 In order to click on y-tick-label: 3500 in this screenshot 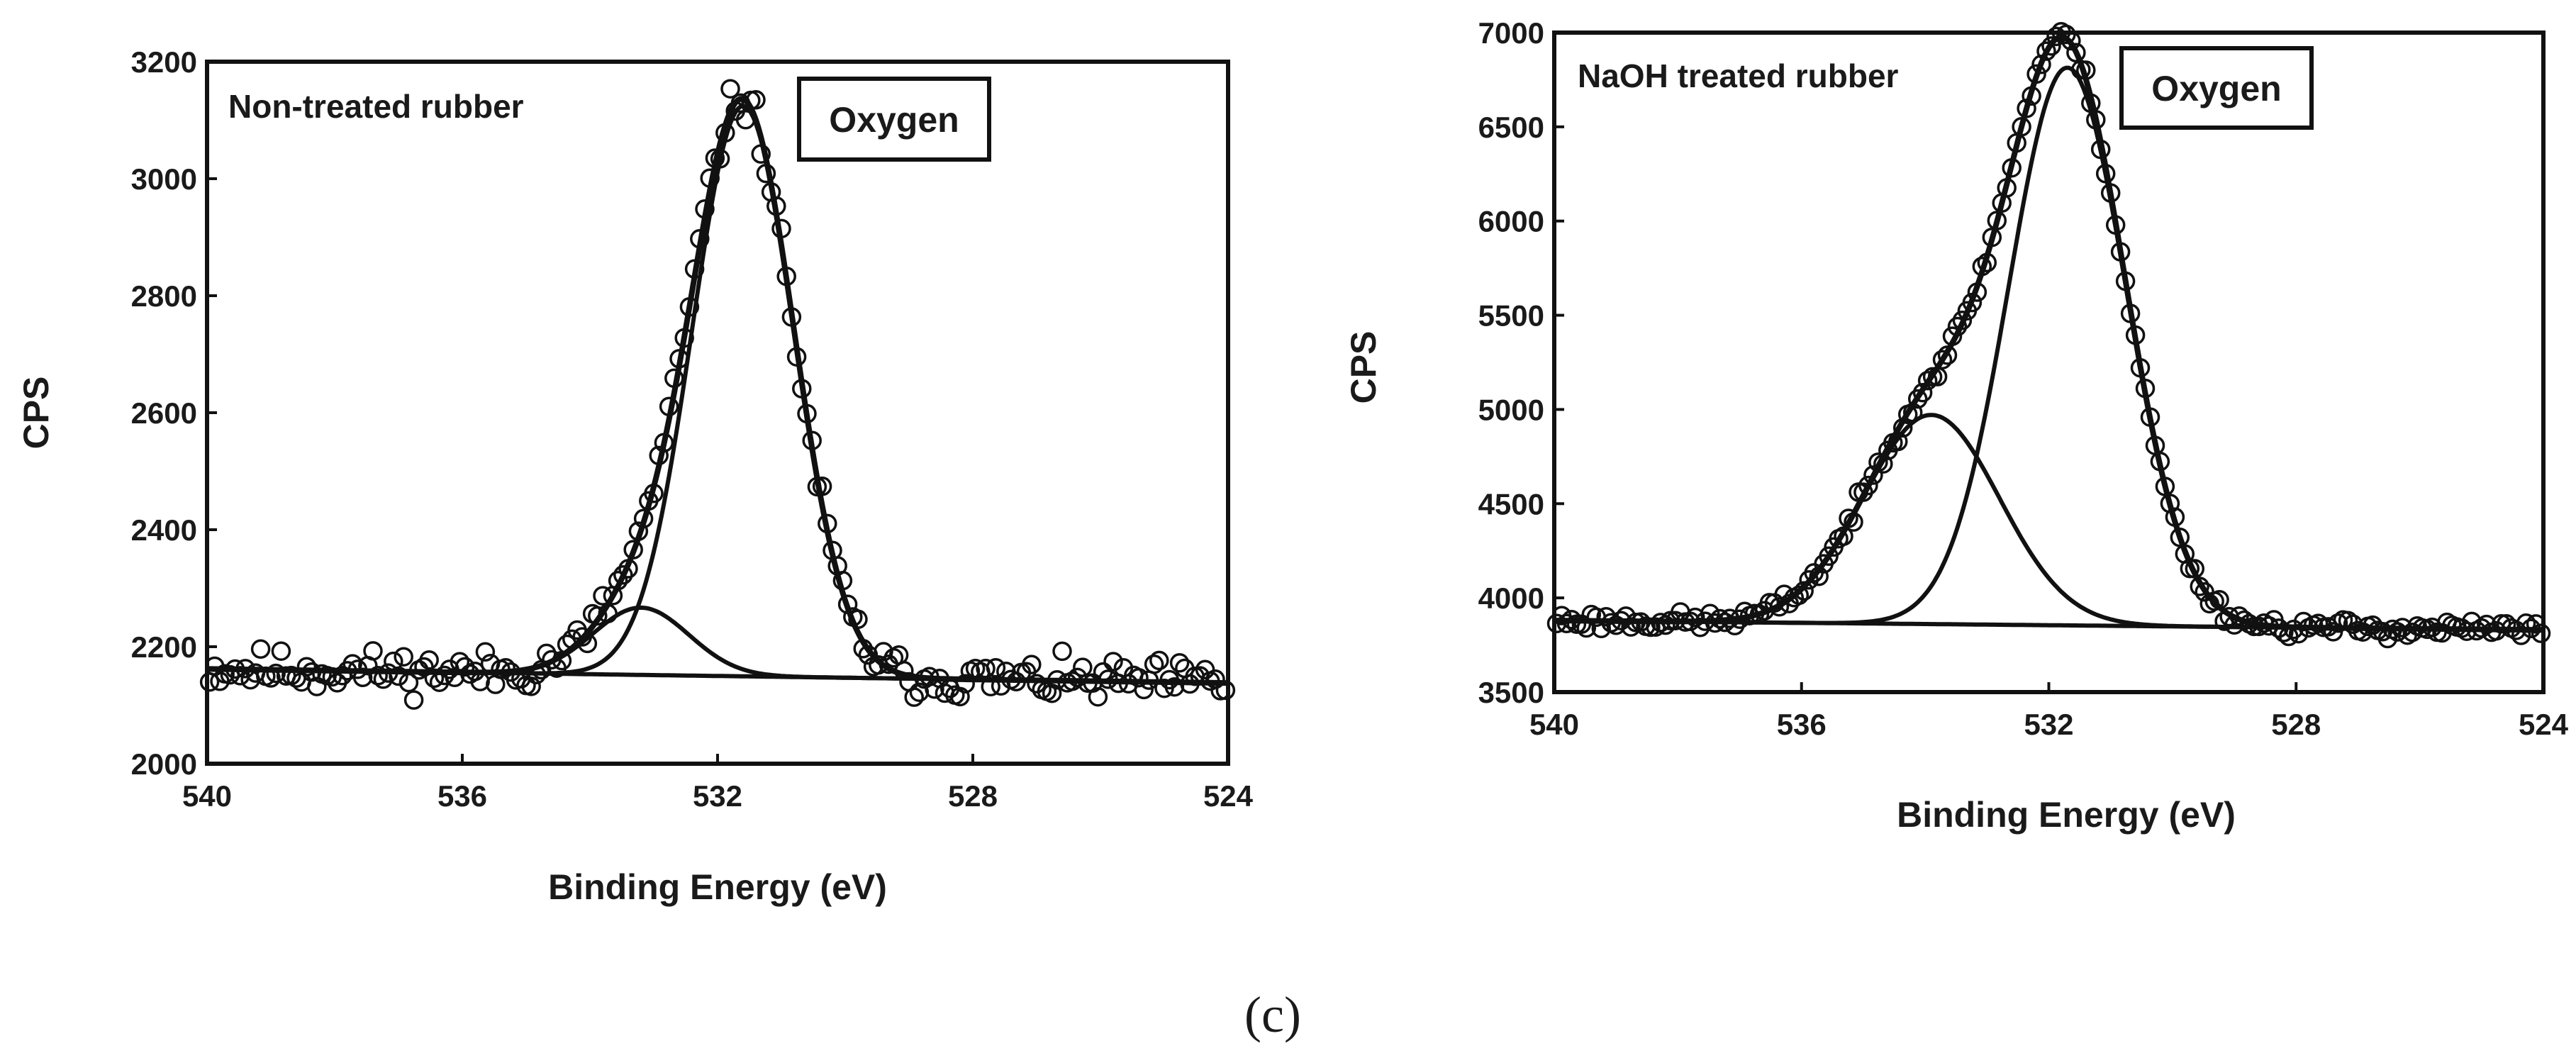, I will do `click(1511, 692)`.